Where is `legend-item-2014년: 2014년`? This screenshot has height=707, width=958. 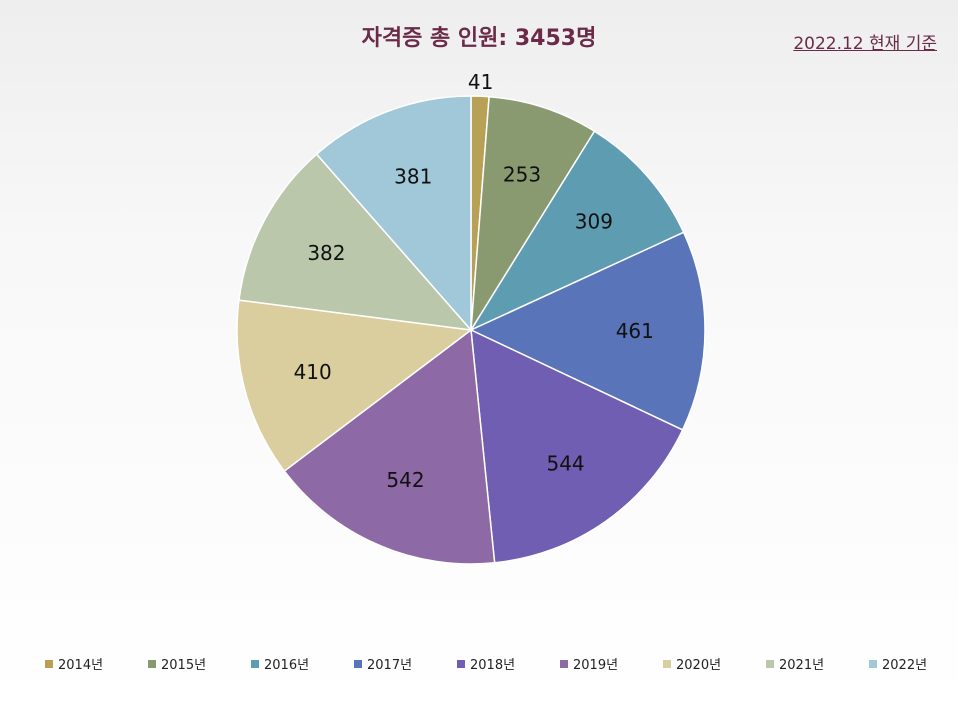 legend-item-2014년: 2014년 is located at coordinates (74, 663).